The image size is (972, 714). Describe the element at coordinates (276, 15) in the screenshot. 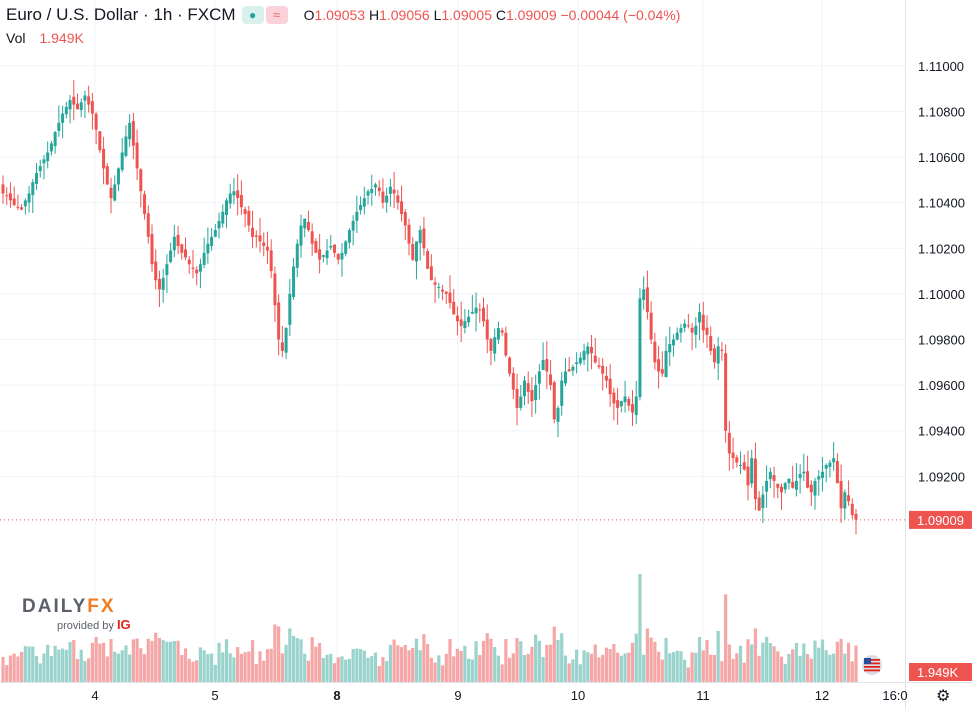

I see `data-feed-icon: ≈` at that location.